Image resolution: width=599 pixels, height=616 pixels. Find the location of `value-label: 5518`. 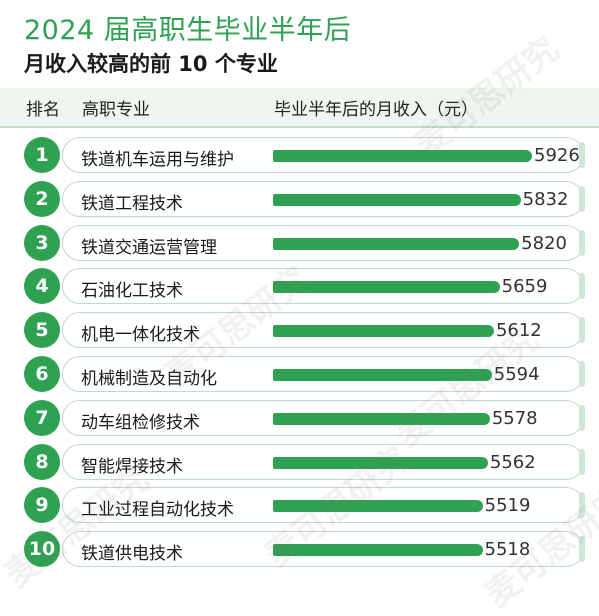

value-label: 5518 is located at coordinates (507, 550).